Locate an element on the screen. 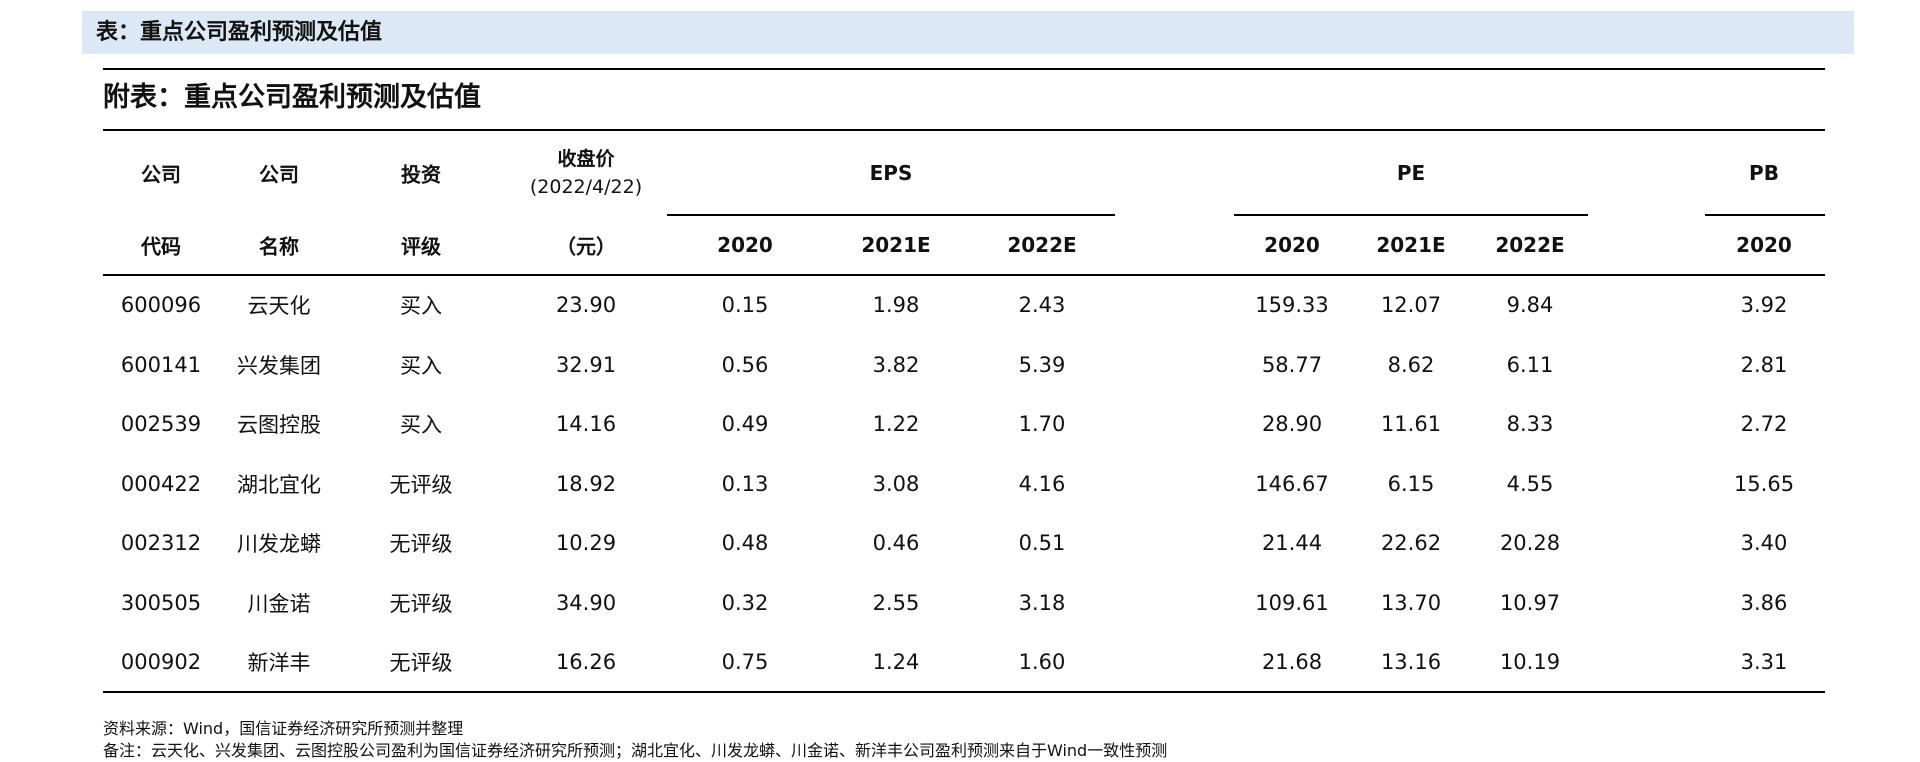  header-company-name: 名称 is located at coordinates (279, 246).